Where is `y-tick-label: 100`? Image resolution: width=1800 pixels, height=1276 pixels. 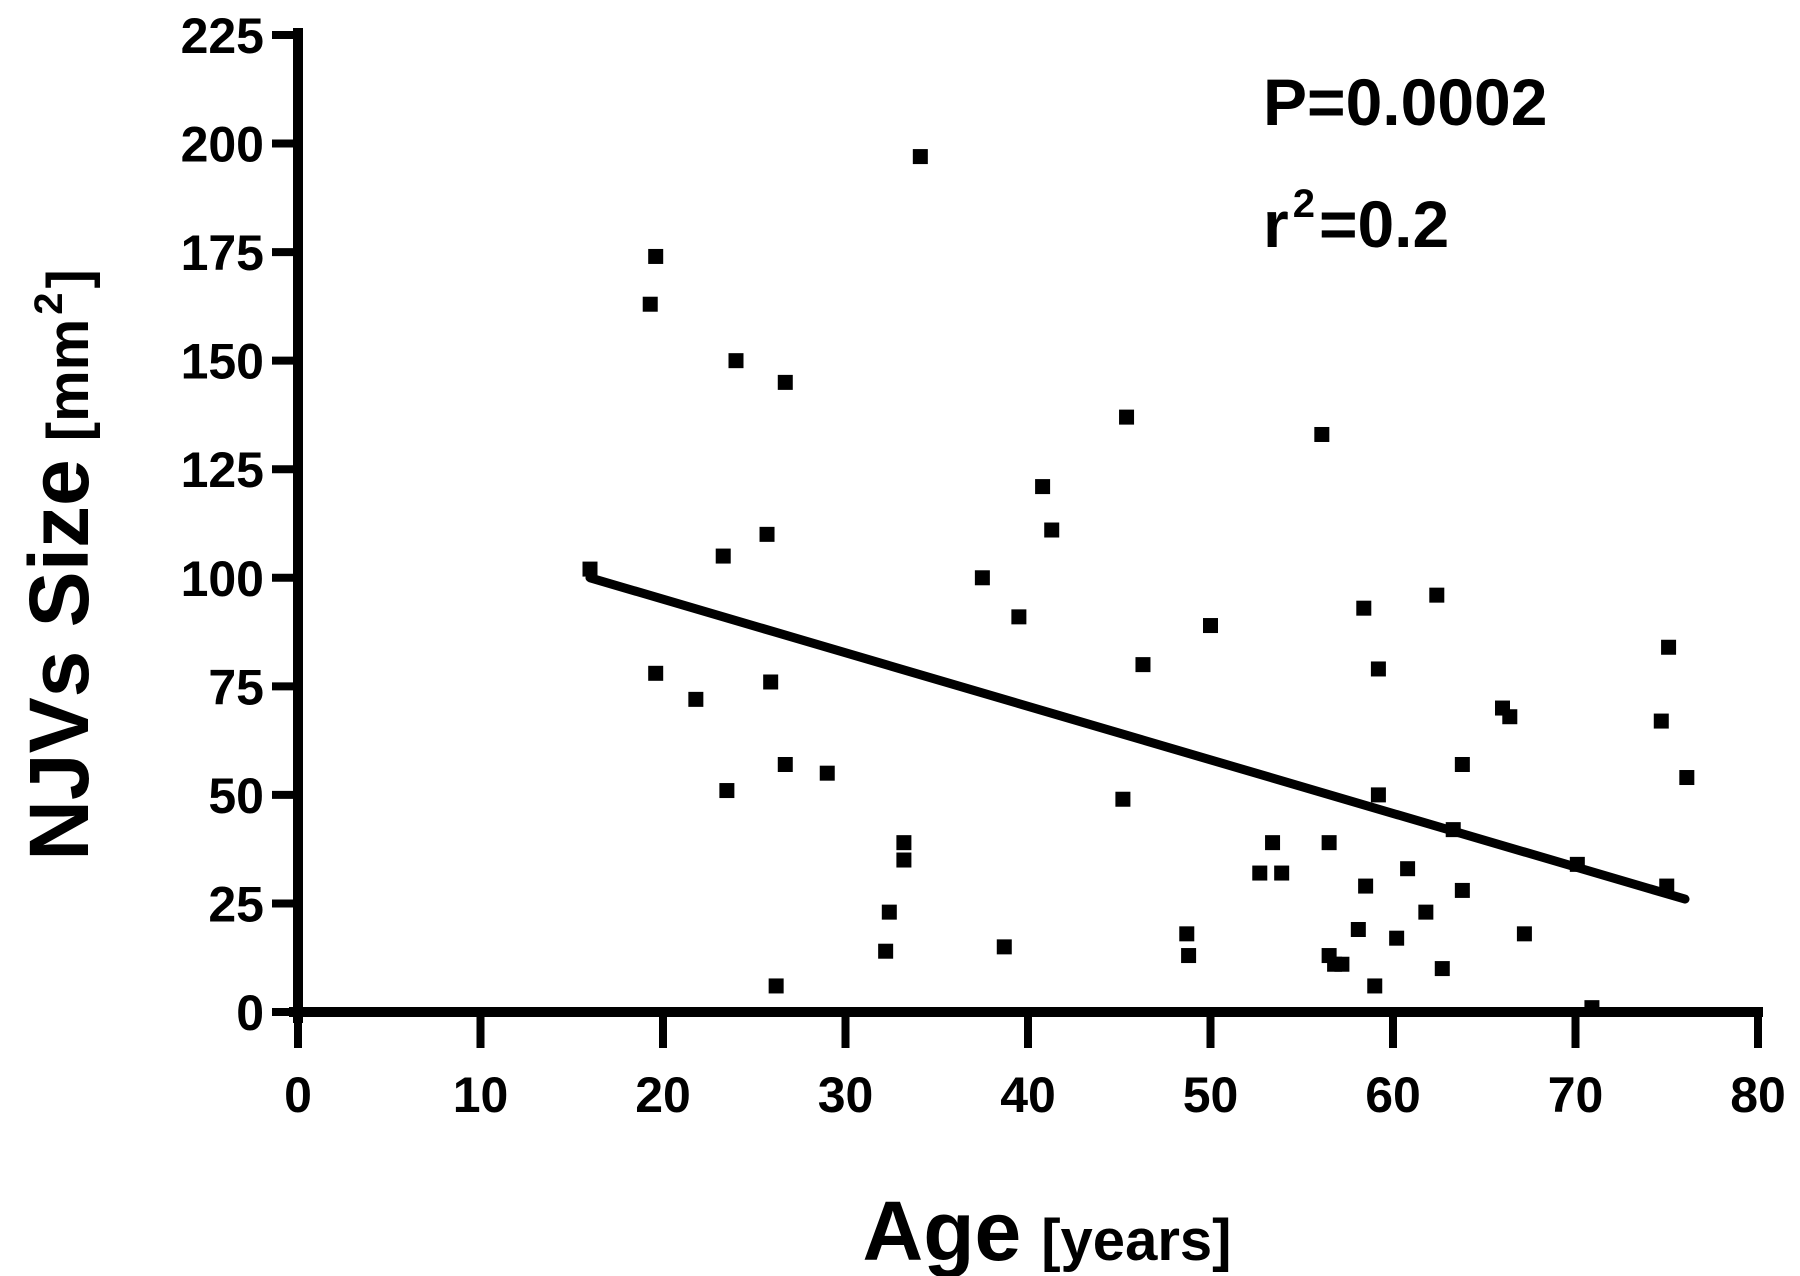 y-tick-label: 100 is located at coordinates (222, 579).